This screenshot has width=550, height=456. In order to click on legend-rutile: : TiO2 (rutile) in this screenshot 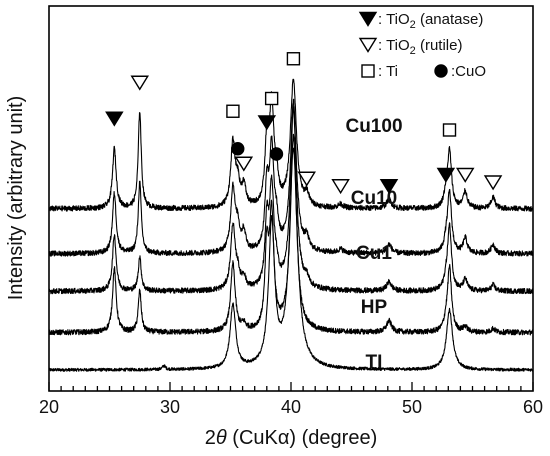, I will do `click(420, 47)`.